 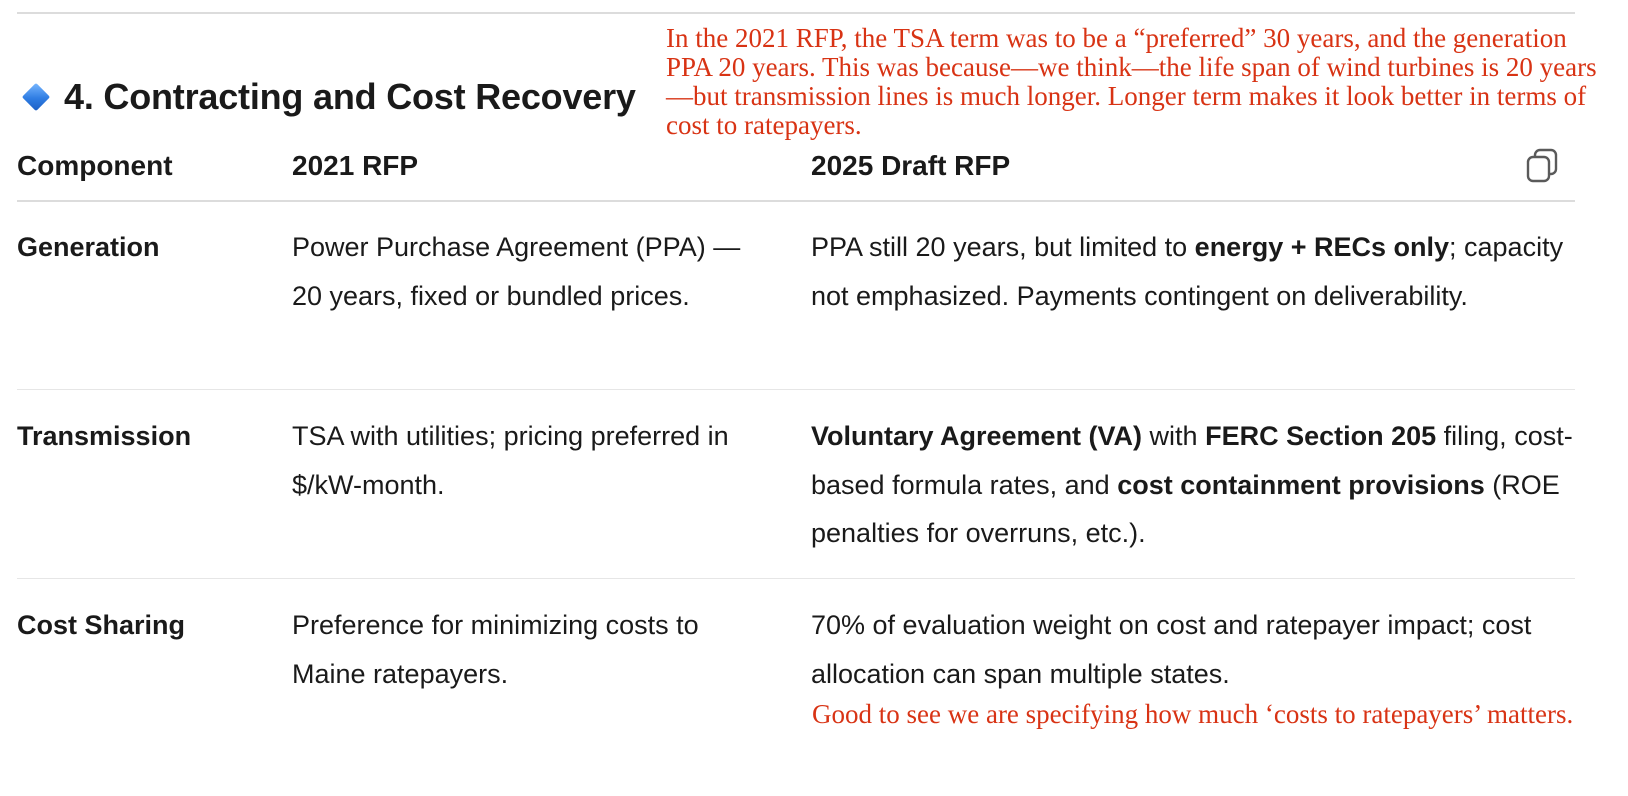 I want to click on header-2025-draft-rfp: 2025 Draft RFP, so click(x=911, y=165).